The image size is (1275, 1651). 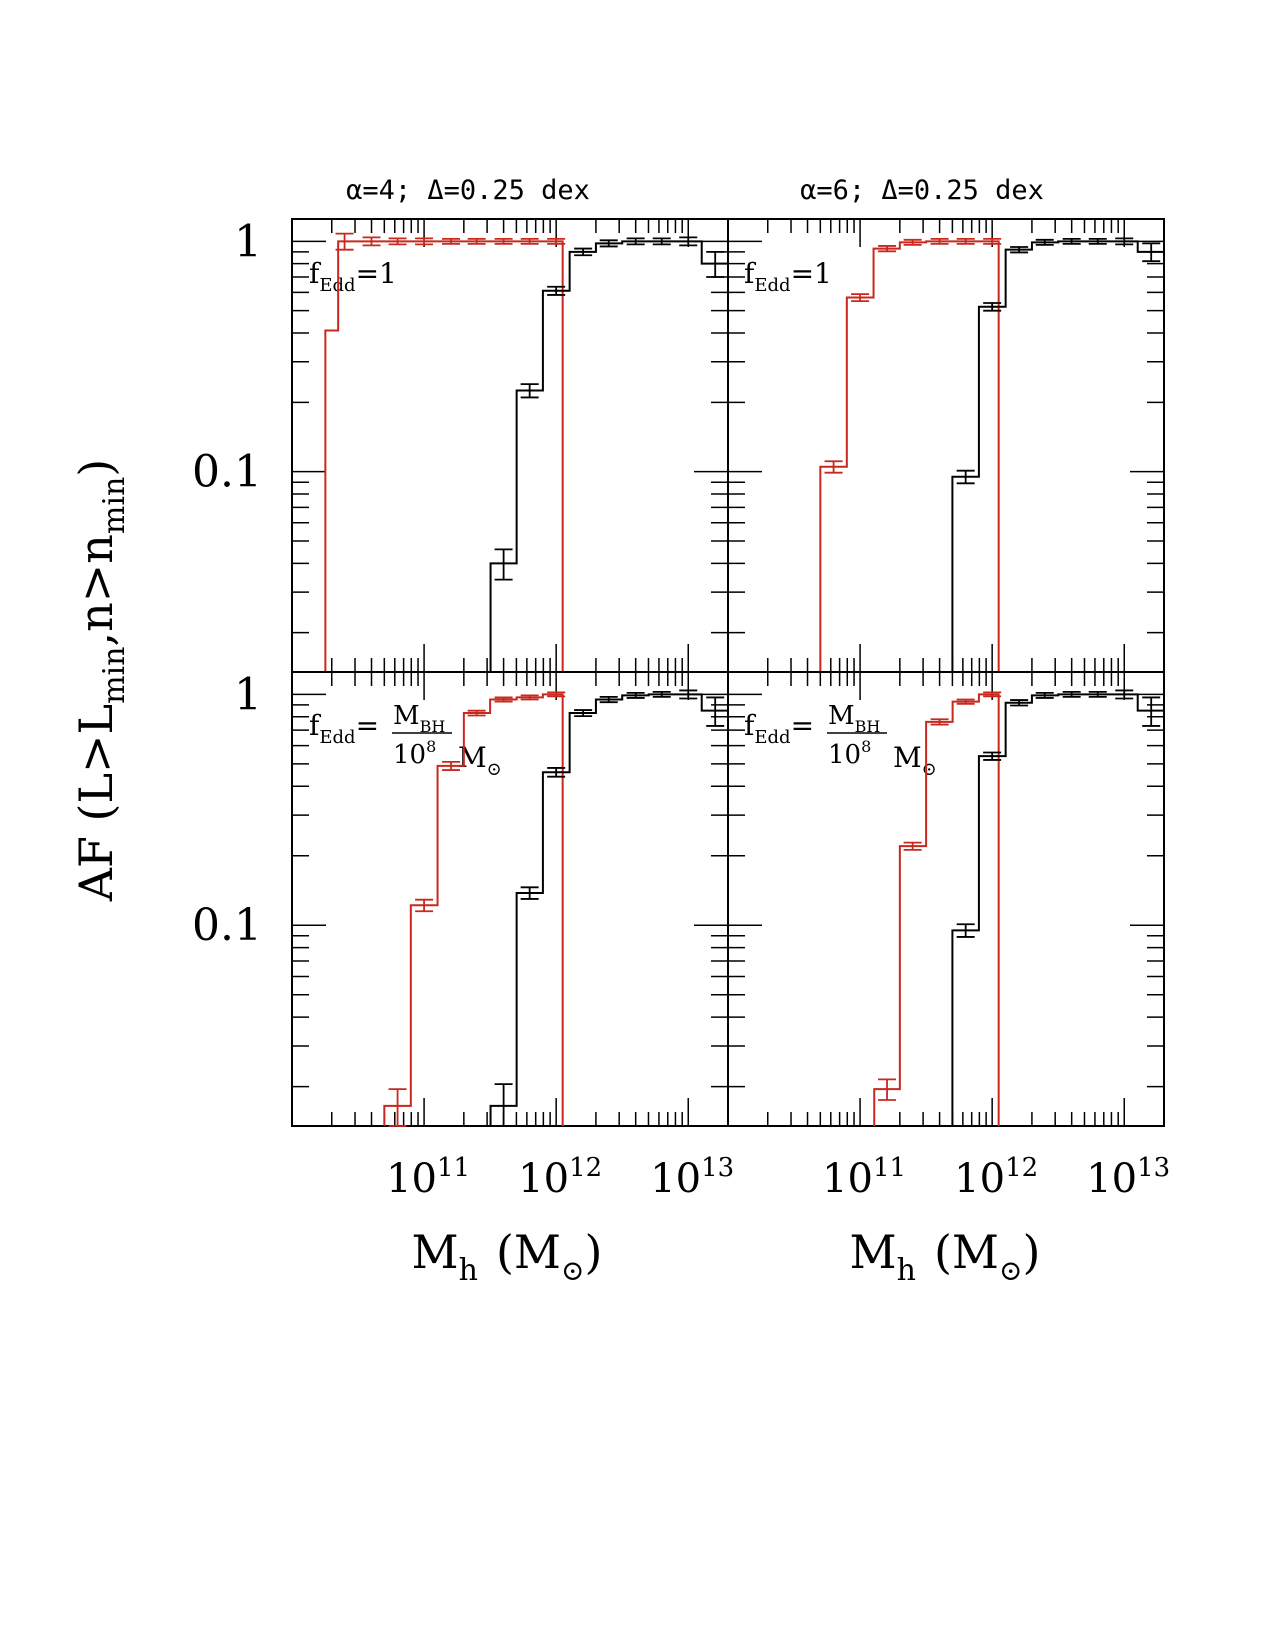 I want to click on column-title-left: α=4; Δ=0.25 dex, so click(x=468, y=190).